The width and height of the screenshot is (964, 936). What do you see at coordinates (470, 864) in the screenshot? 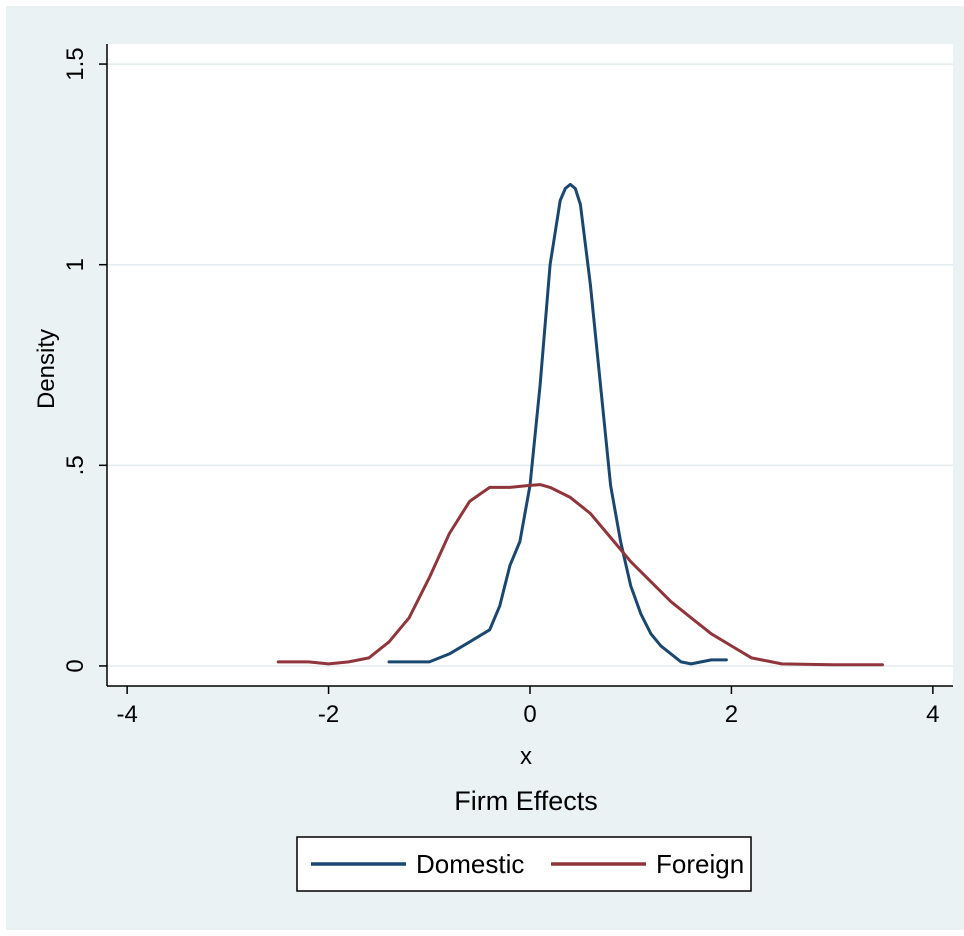
I see `legend-label-domestic: Domestic` at bounding box center [470, 864].